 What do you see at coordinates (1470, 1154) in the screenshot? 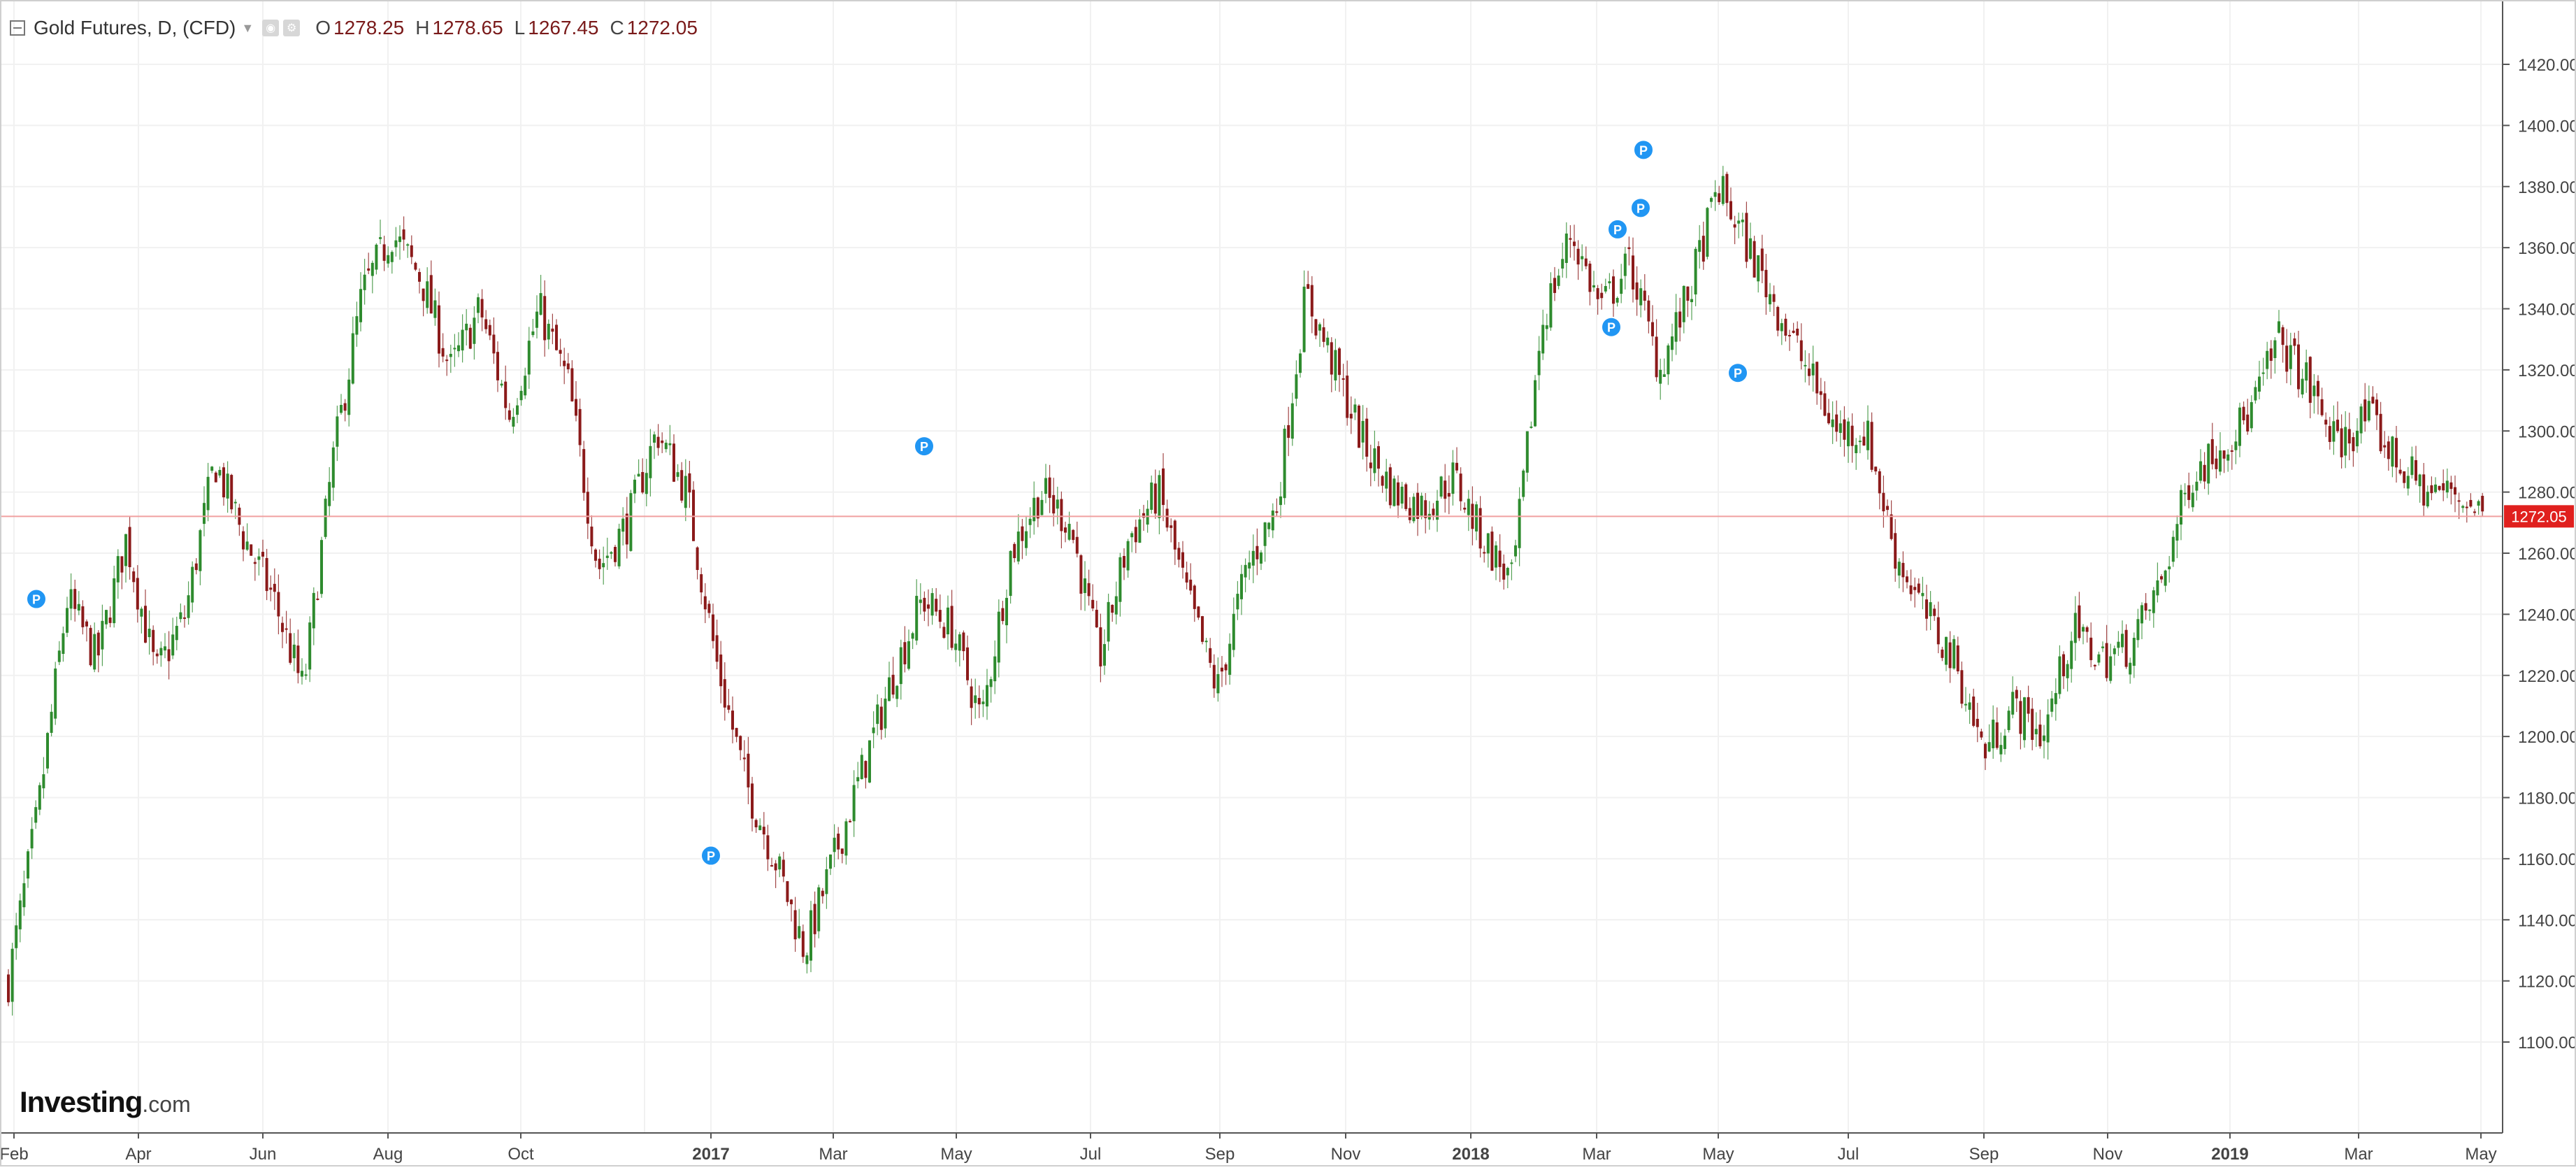
I see `x-tick-label: 2018` at bounding box center [1470, 1154].